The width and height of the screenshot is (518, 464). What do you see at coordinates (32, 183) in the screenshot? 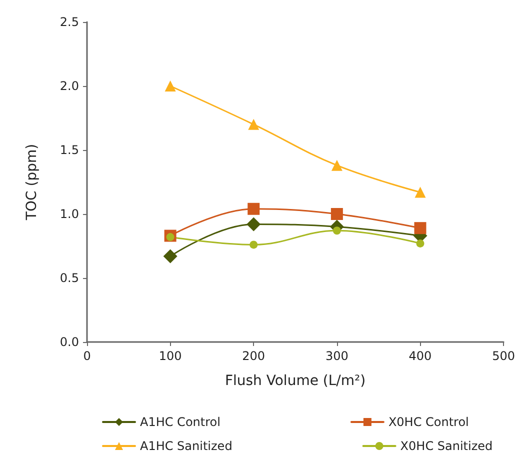
I see `y-axis-title: TOC (ppm)` at bounding box center [32, 183].